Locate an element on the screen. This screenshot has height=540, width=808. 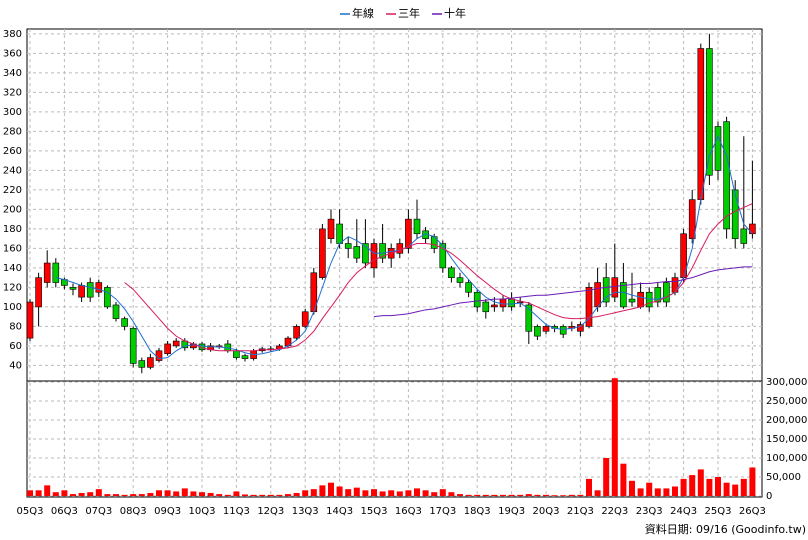
y-tick-label: 160 is located at coordinates (12, 248).